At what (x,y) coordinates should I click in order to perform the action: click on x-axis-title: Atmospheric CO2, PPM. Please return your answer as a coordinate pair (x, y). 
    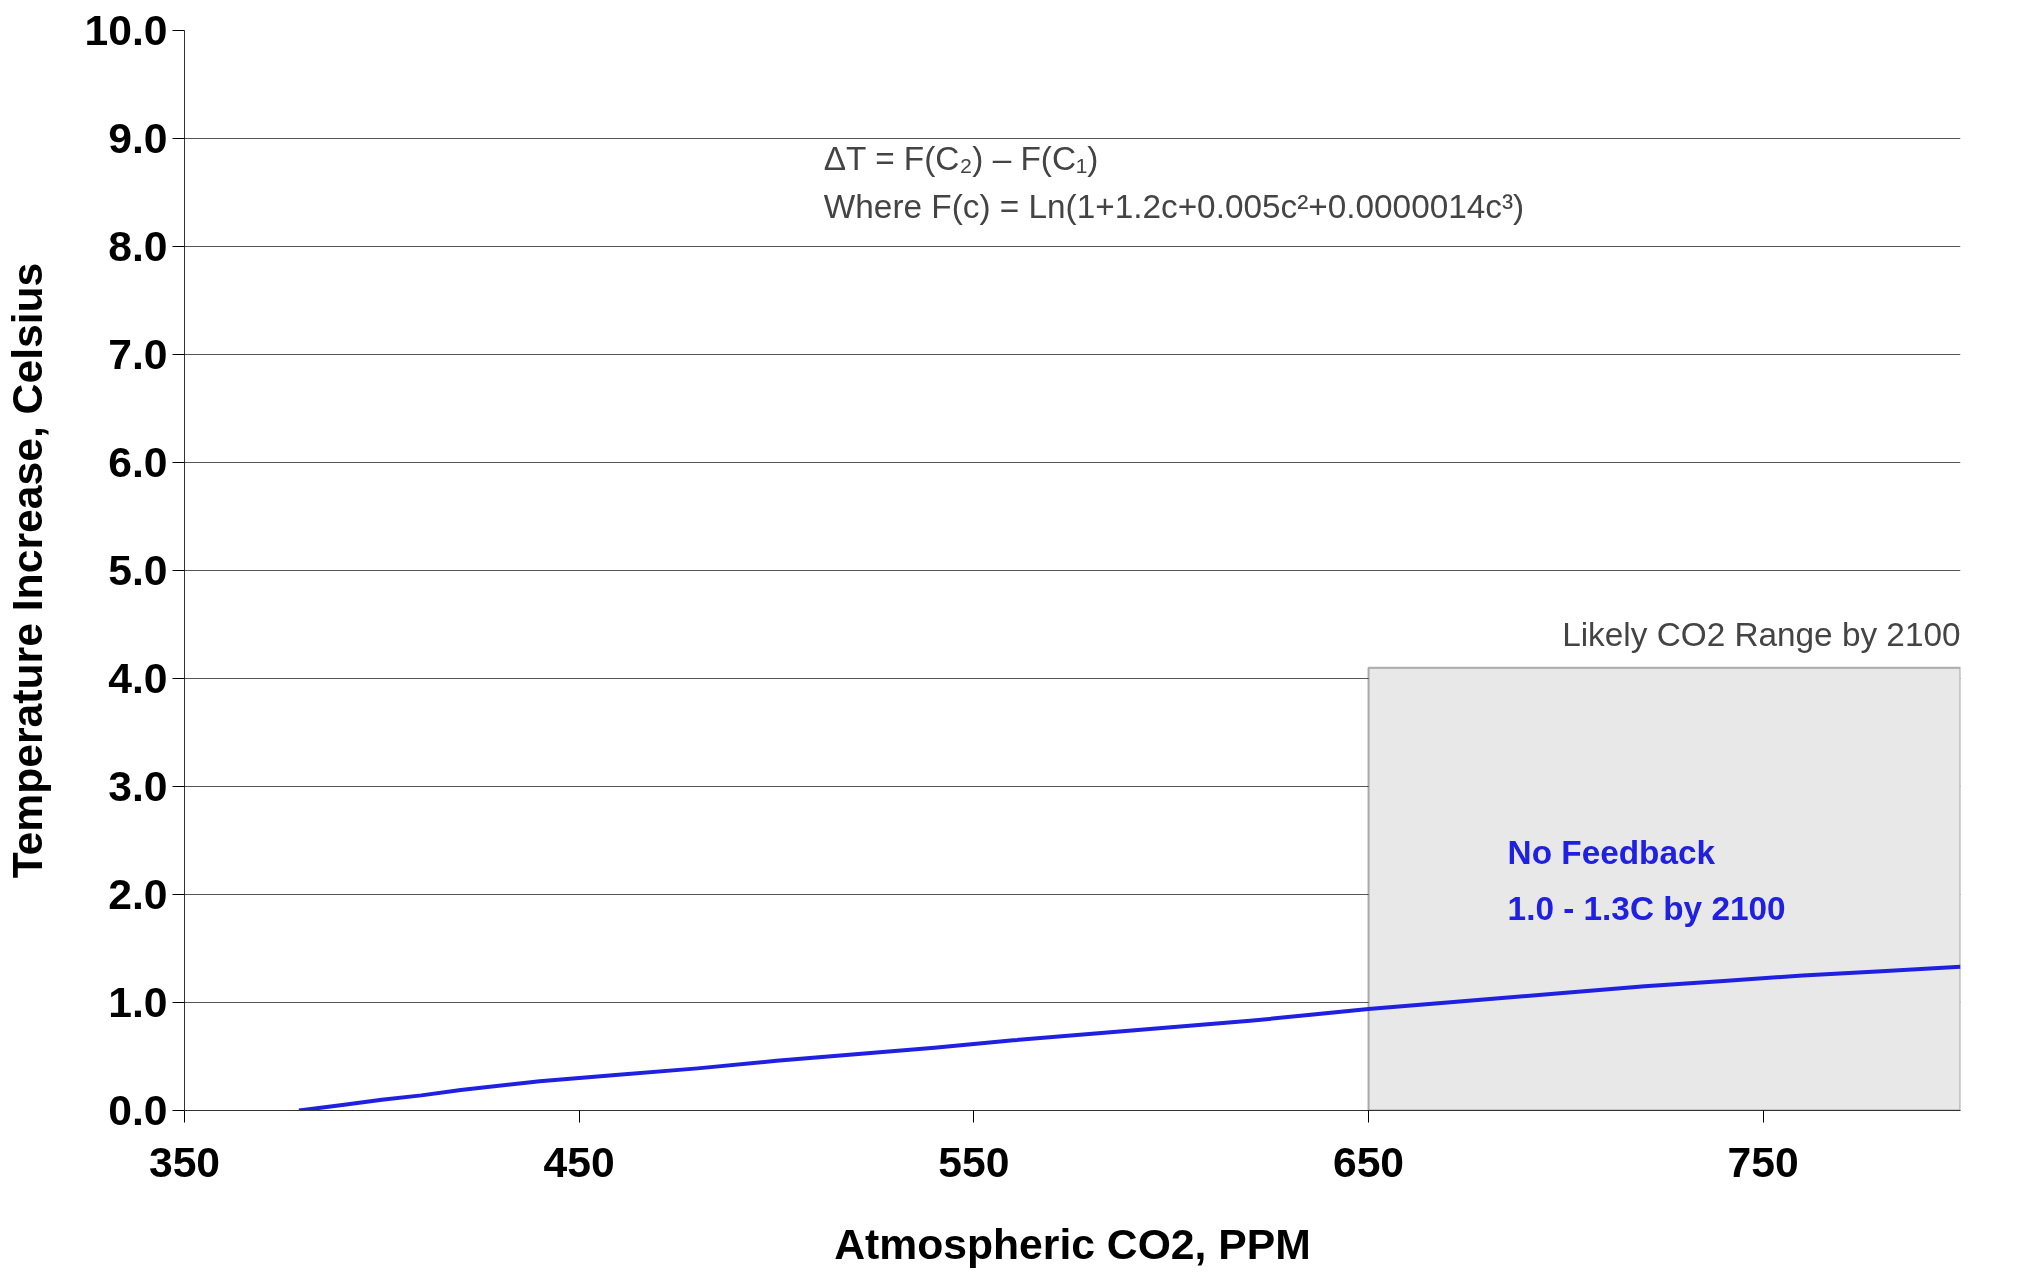
    Looking at the image, I should click on (1072, 1243).